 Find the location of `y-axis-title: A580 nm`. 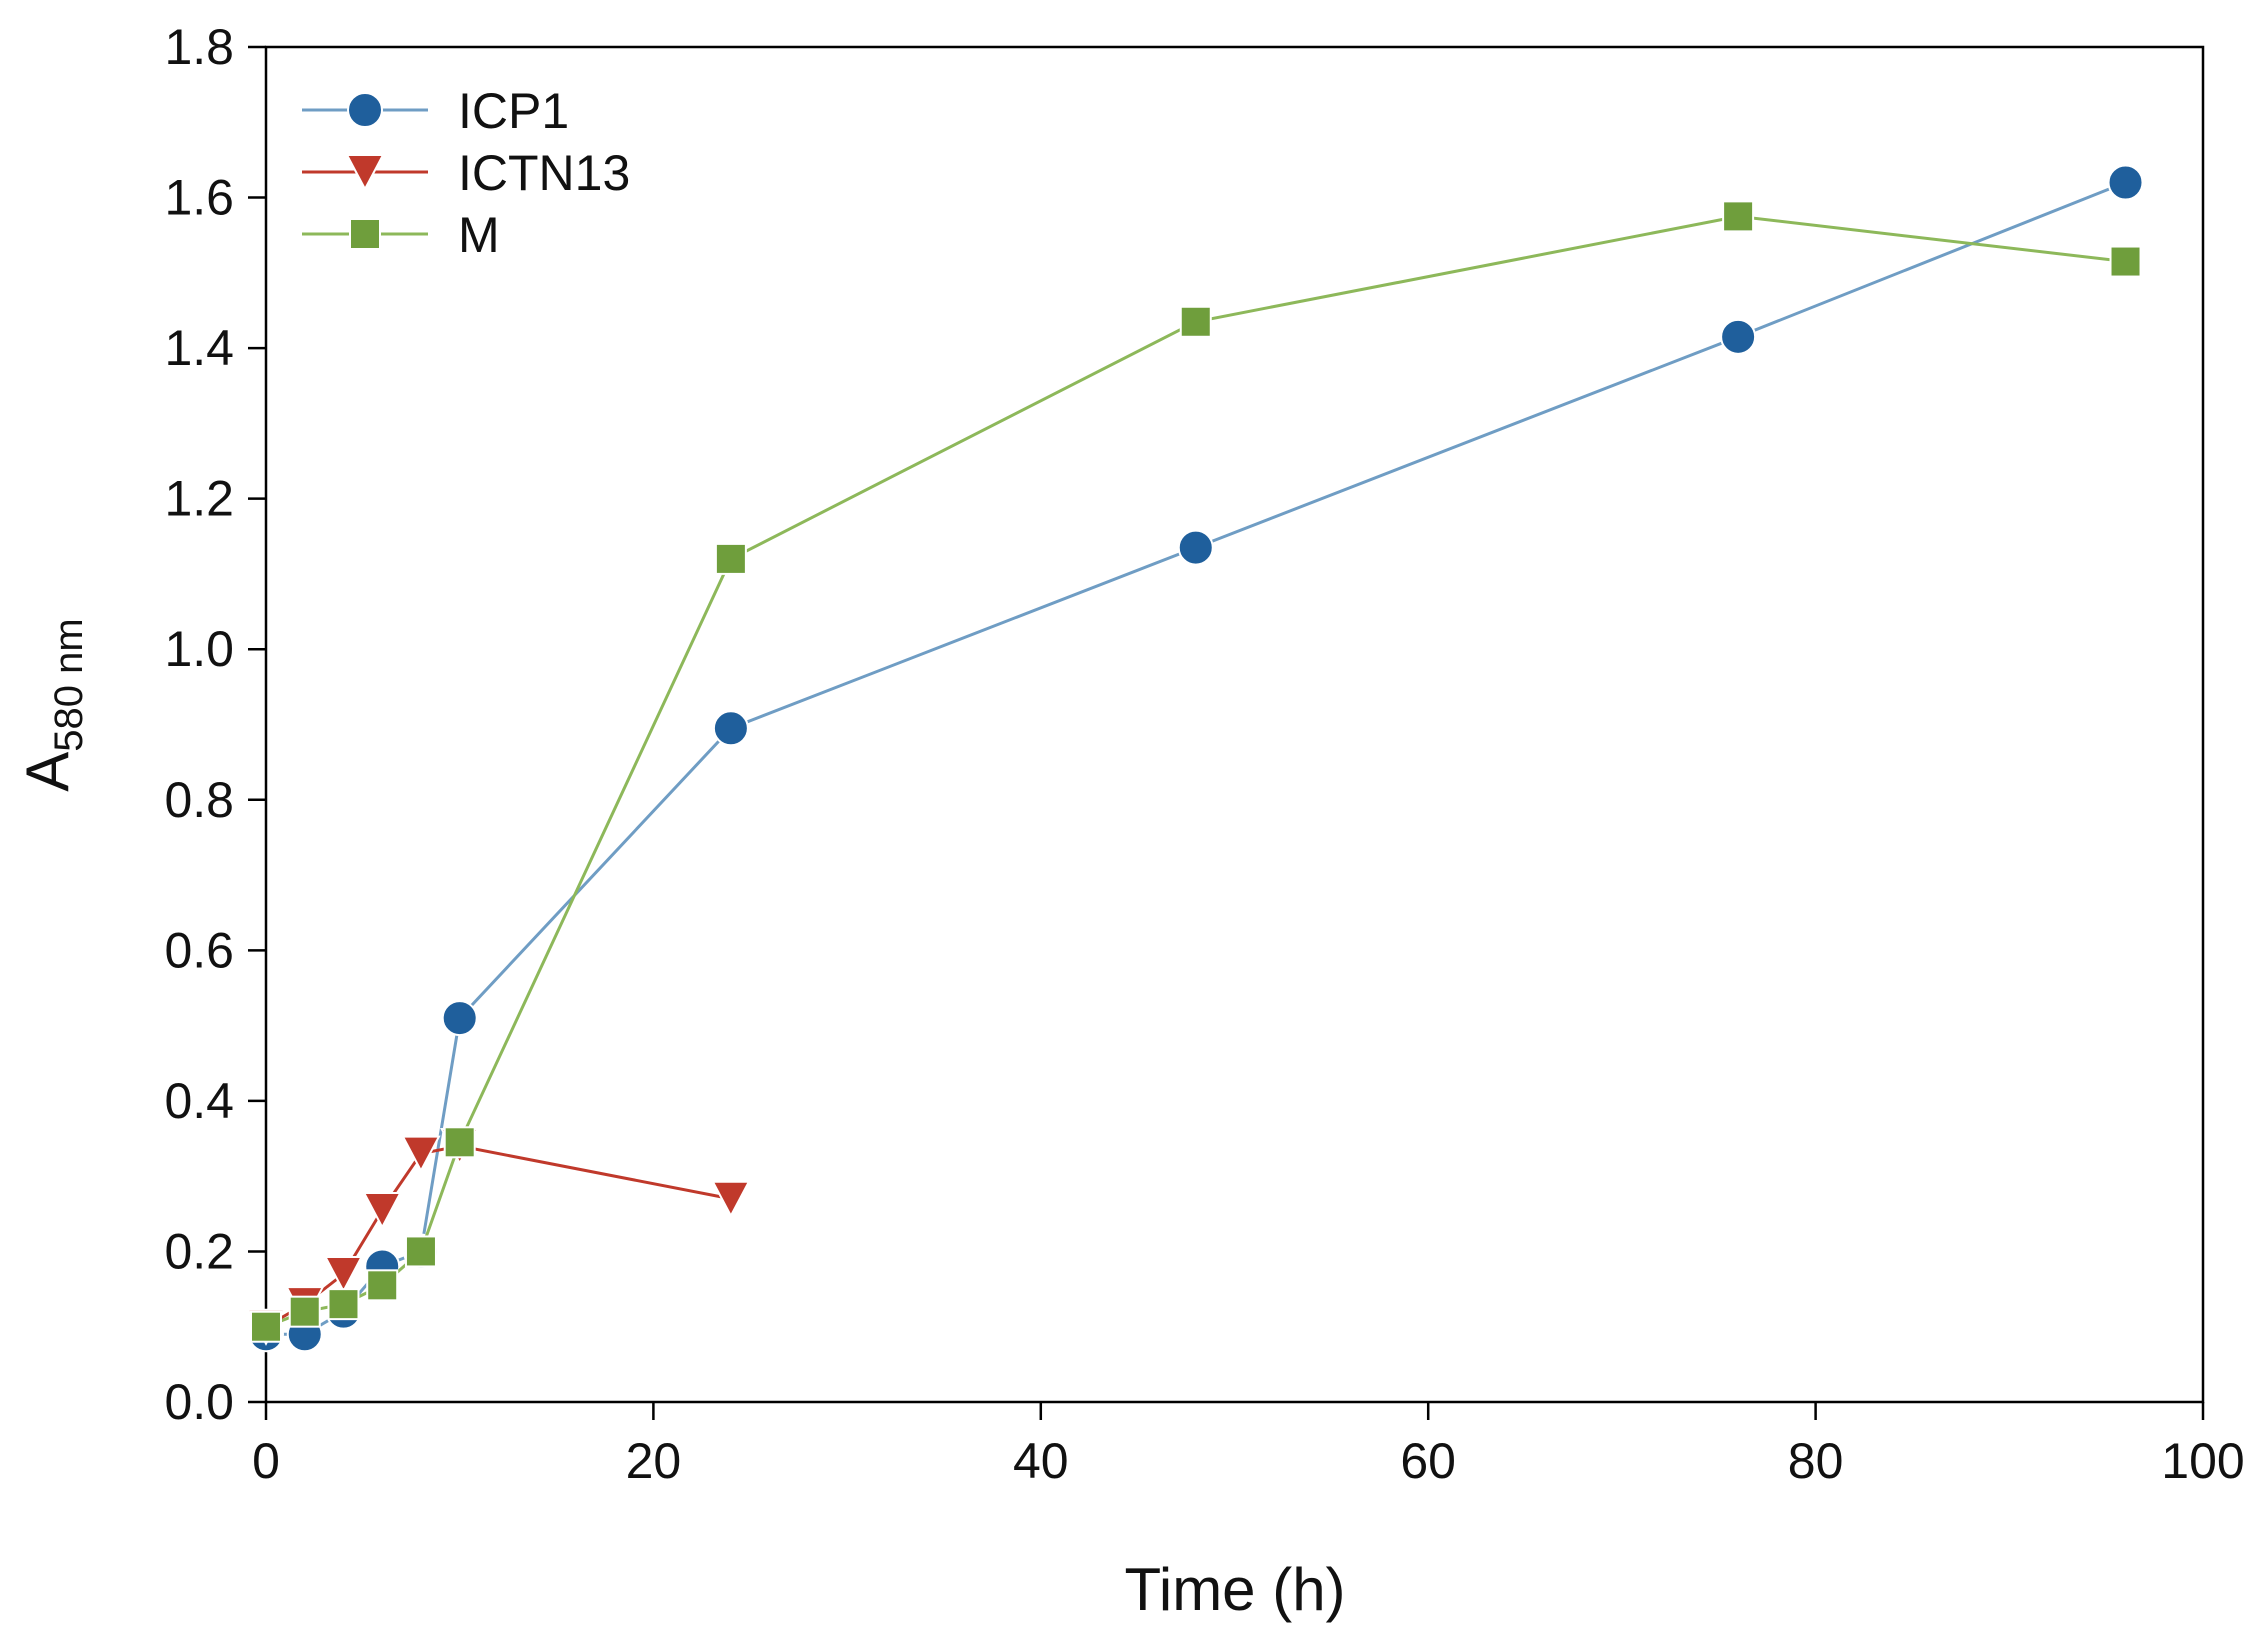

y-axis-title: A580 nm is located at coordinates (52, 704).